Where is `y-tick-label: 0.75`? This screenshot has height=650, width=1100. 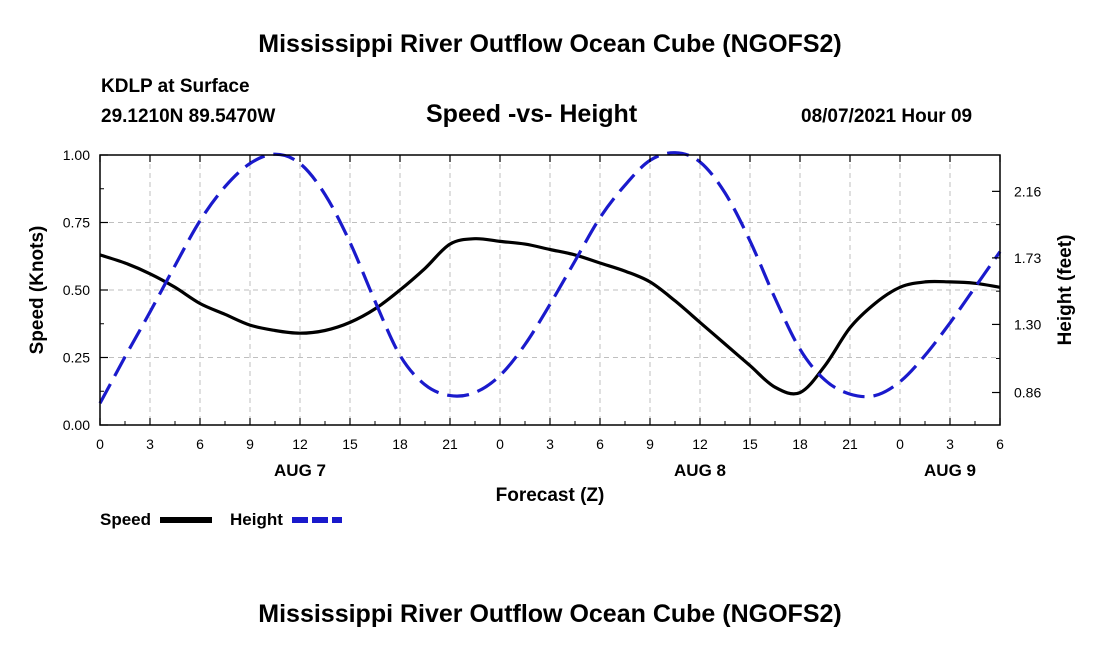 y-tick-label: 0.75 is located at coordinates (76, 223).